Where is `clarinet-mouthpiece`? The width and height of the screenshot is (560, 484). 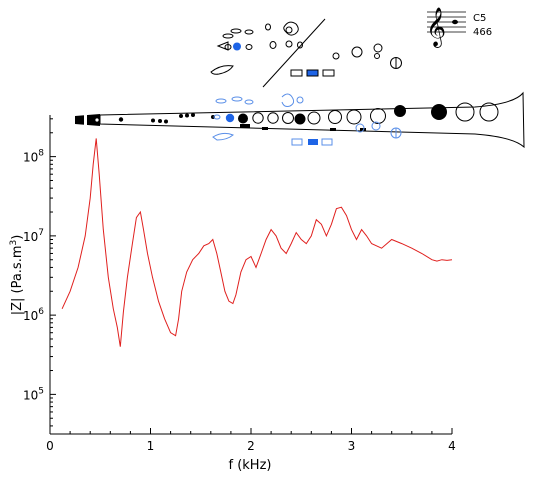 clarinet-mouthpiece is located at coordinates (87, 120).